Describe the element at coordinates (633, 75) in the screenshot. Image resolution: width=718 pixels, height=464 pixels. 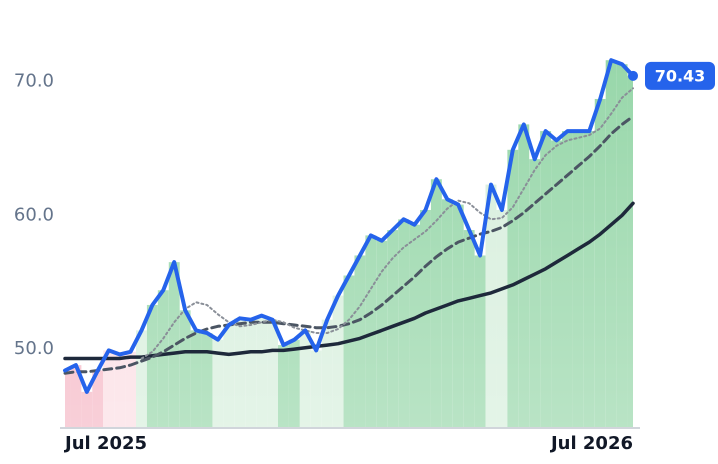
I see `last-point` at that location.